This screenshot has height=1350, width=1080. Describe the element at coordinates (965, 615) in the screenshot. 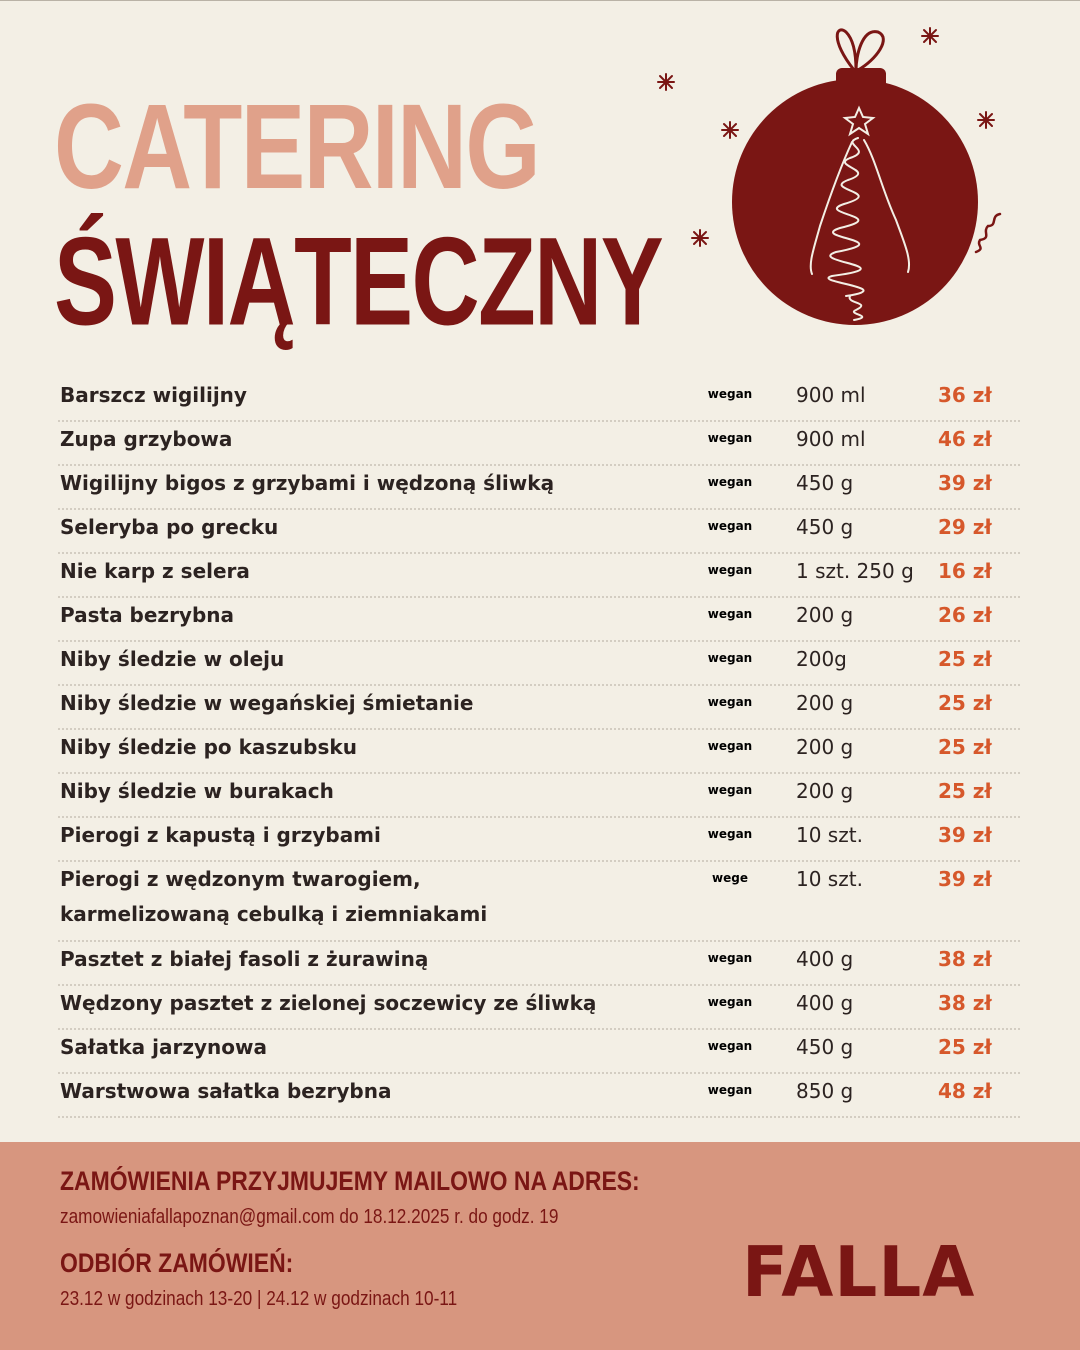

I see `menu-item-price: 26 zł` at that location.